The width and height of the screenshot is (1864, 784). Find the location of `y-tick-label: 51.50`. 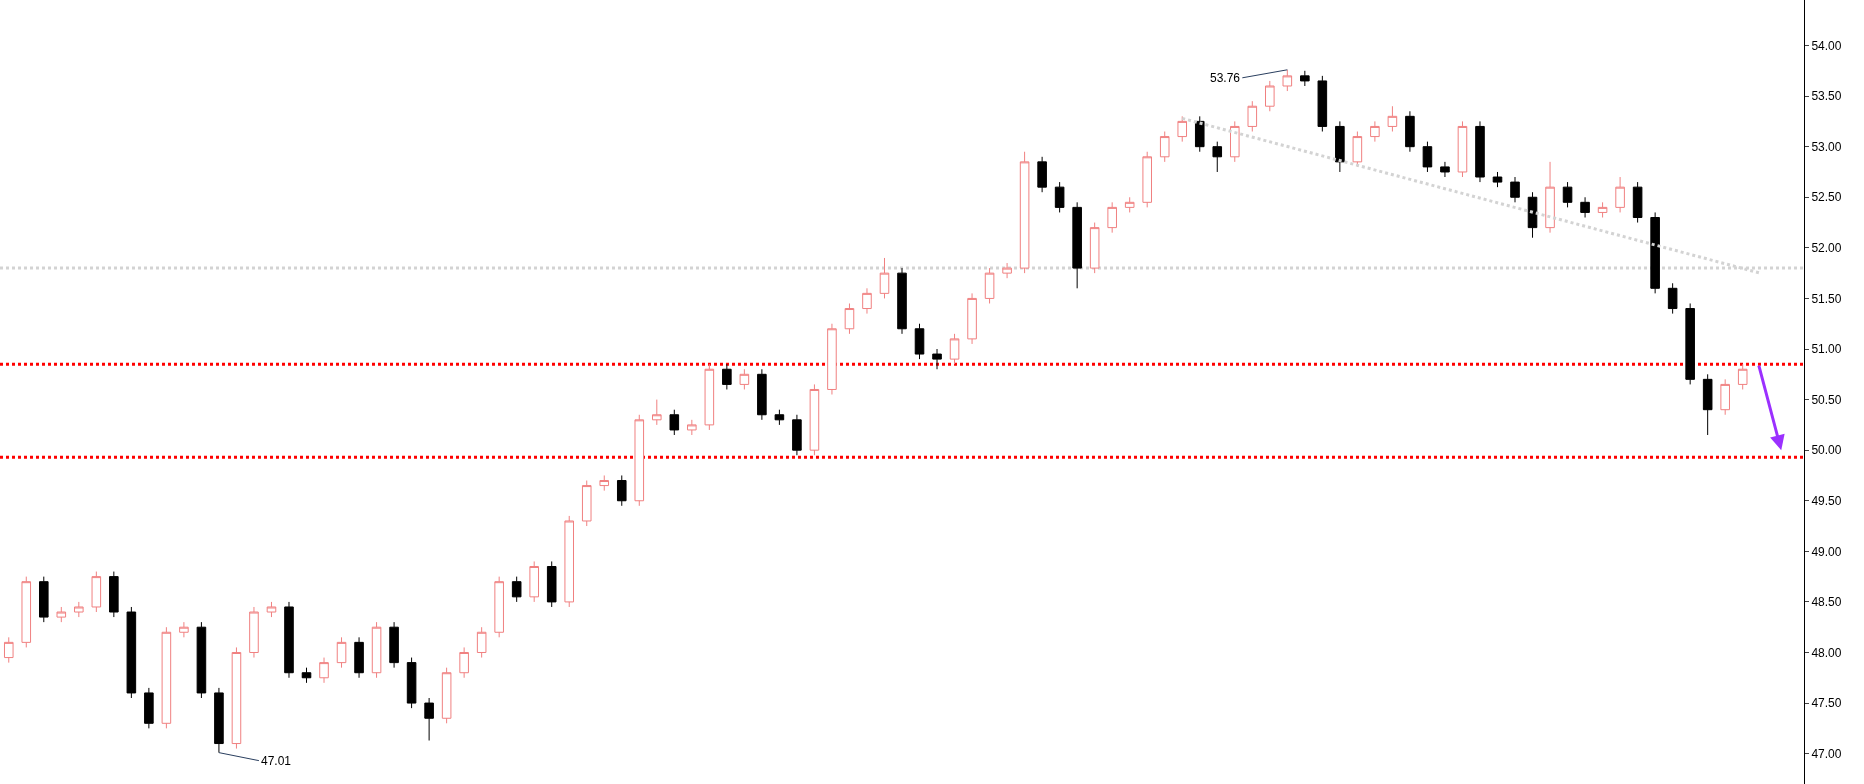

y-tick-label: 51.50 is located at coordinates (1826, 298).